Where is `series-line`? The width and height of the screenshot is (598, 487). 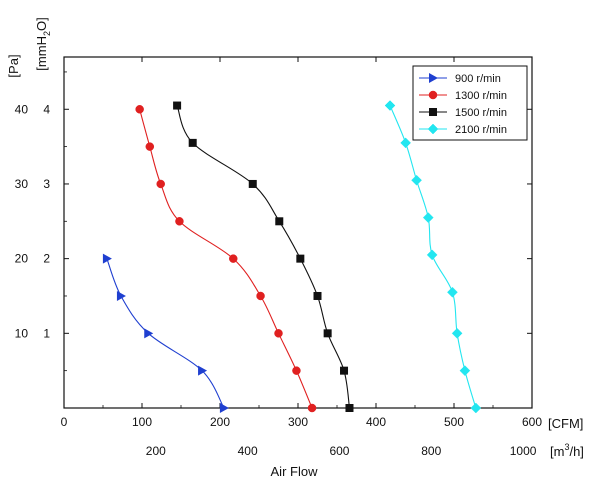
series-line is located at coordinates (165, 333).